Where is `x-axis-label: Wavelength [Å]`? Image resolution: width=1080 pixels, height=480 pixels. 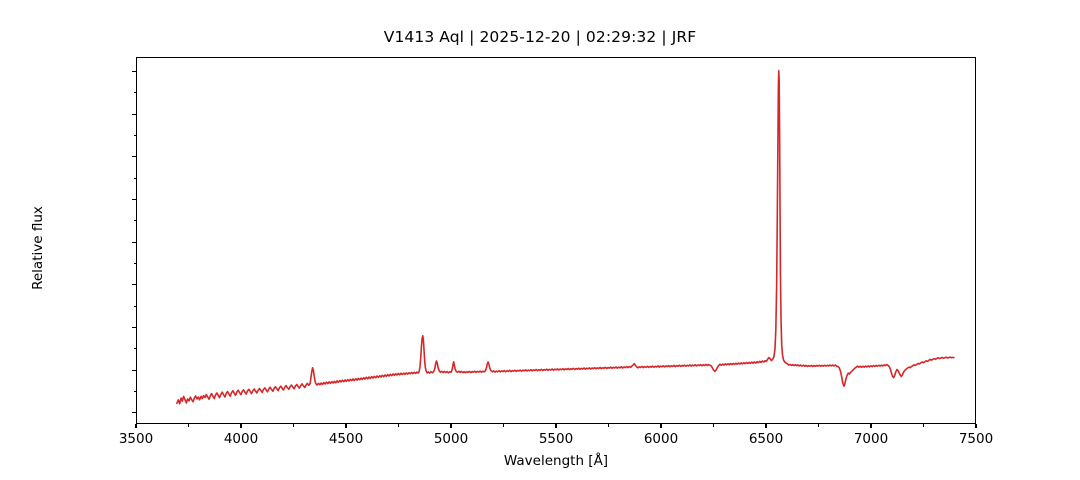
x-axis-label: Wavelength [Å] is located at coordinates (556, 461).